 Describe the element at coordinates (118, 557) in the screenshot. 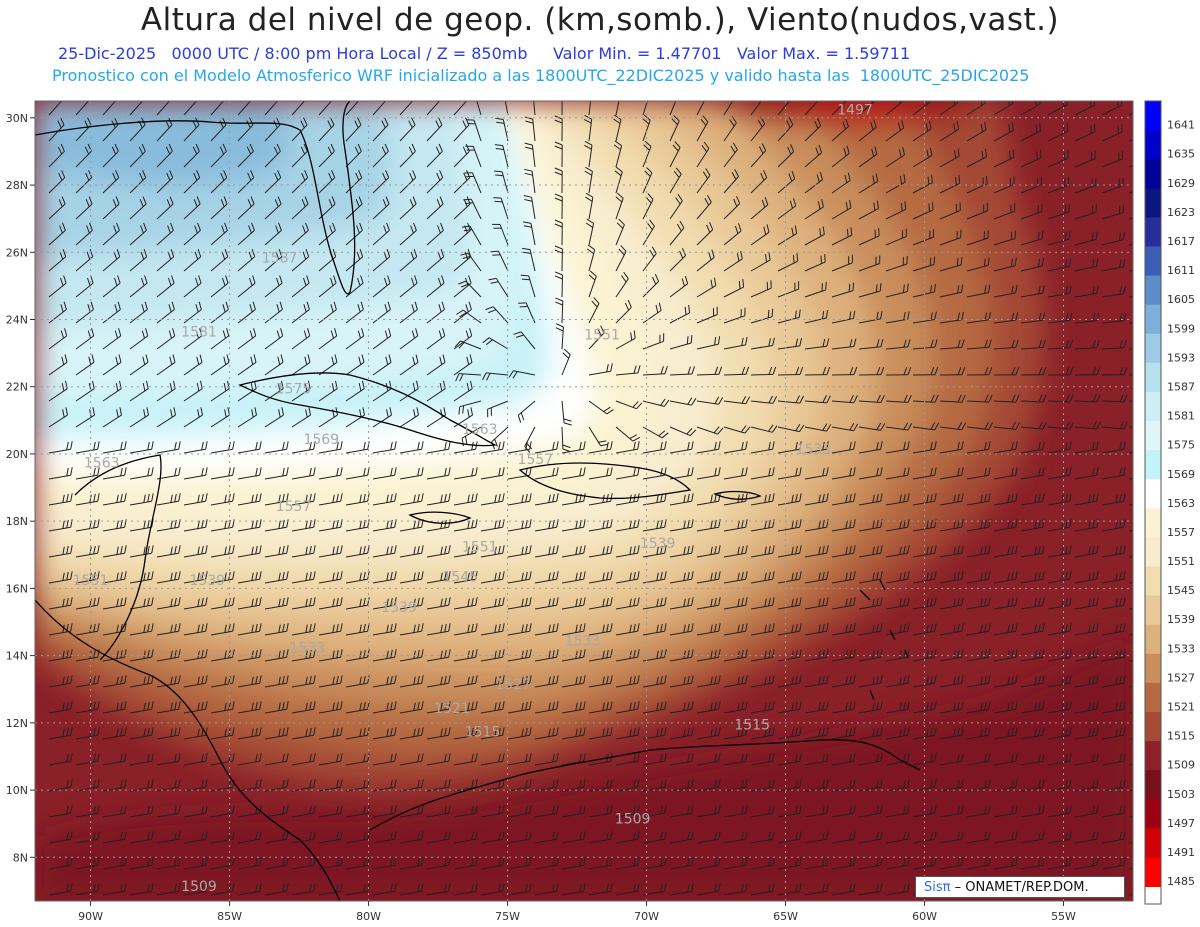

I see `coast-yucatan` at that location.